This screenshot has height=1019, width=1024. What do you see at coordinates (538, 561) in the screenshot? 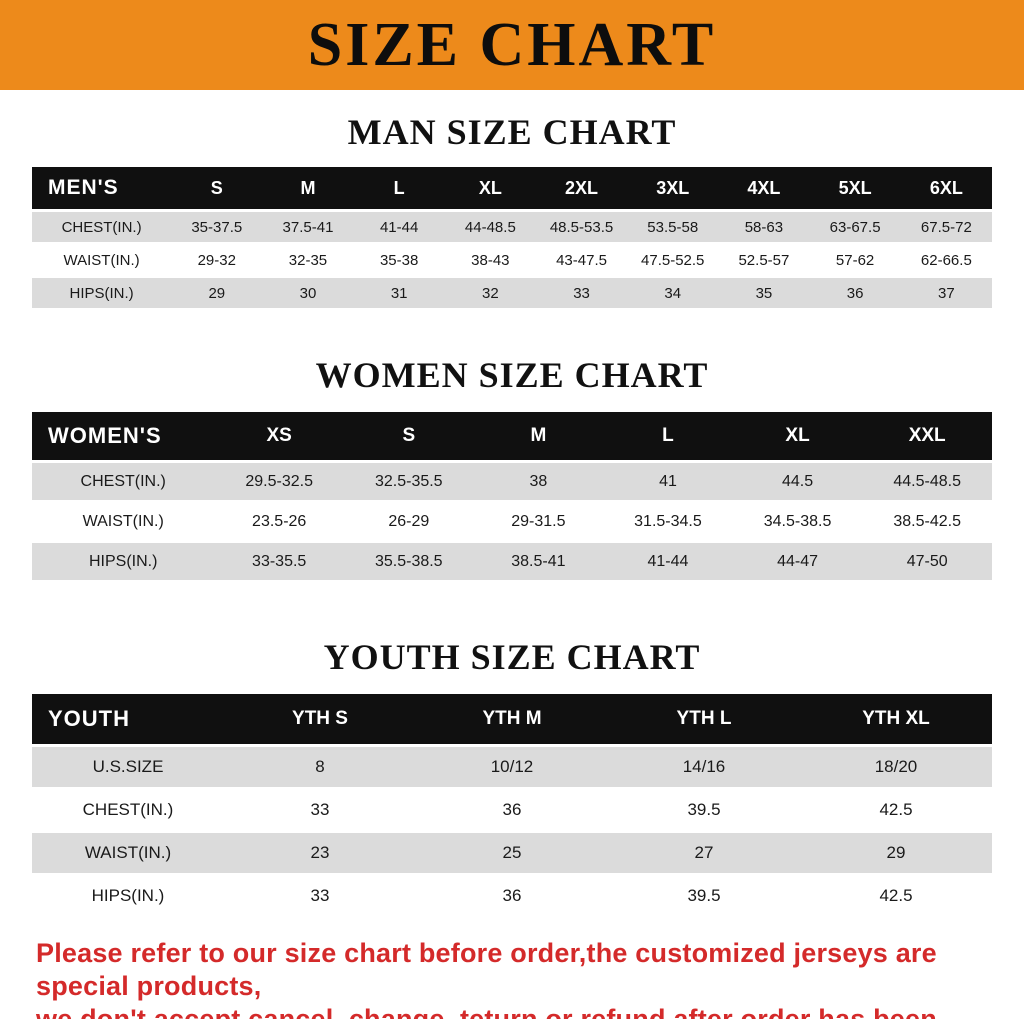
I see `size-value: 38.5-41` at bounding box center [538, 561].